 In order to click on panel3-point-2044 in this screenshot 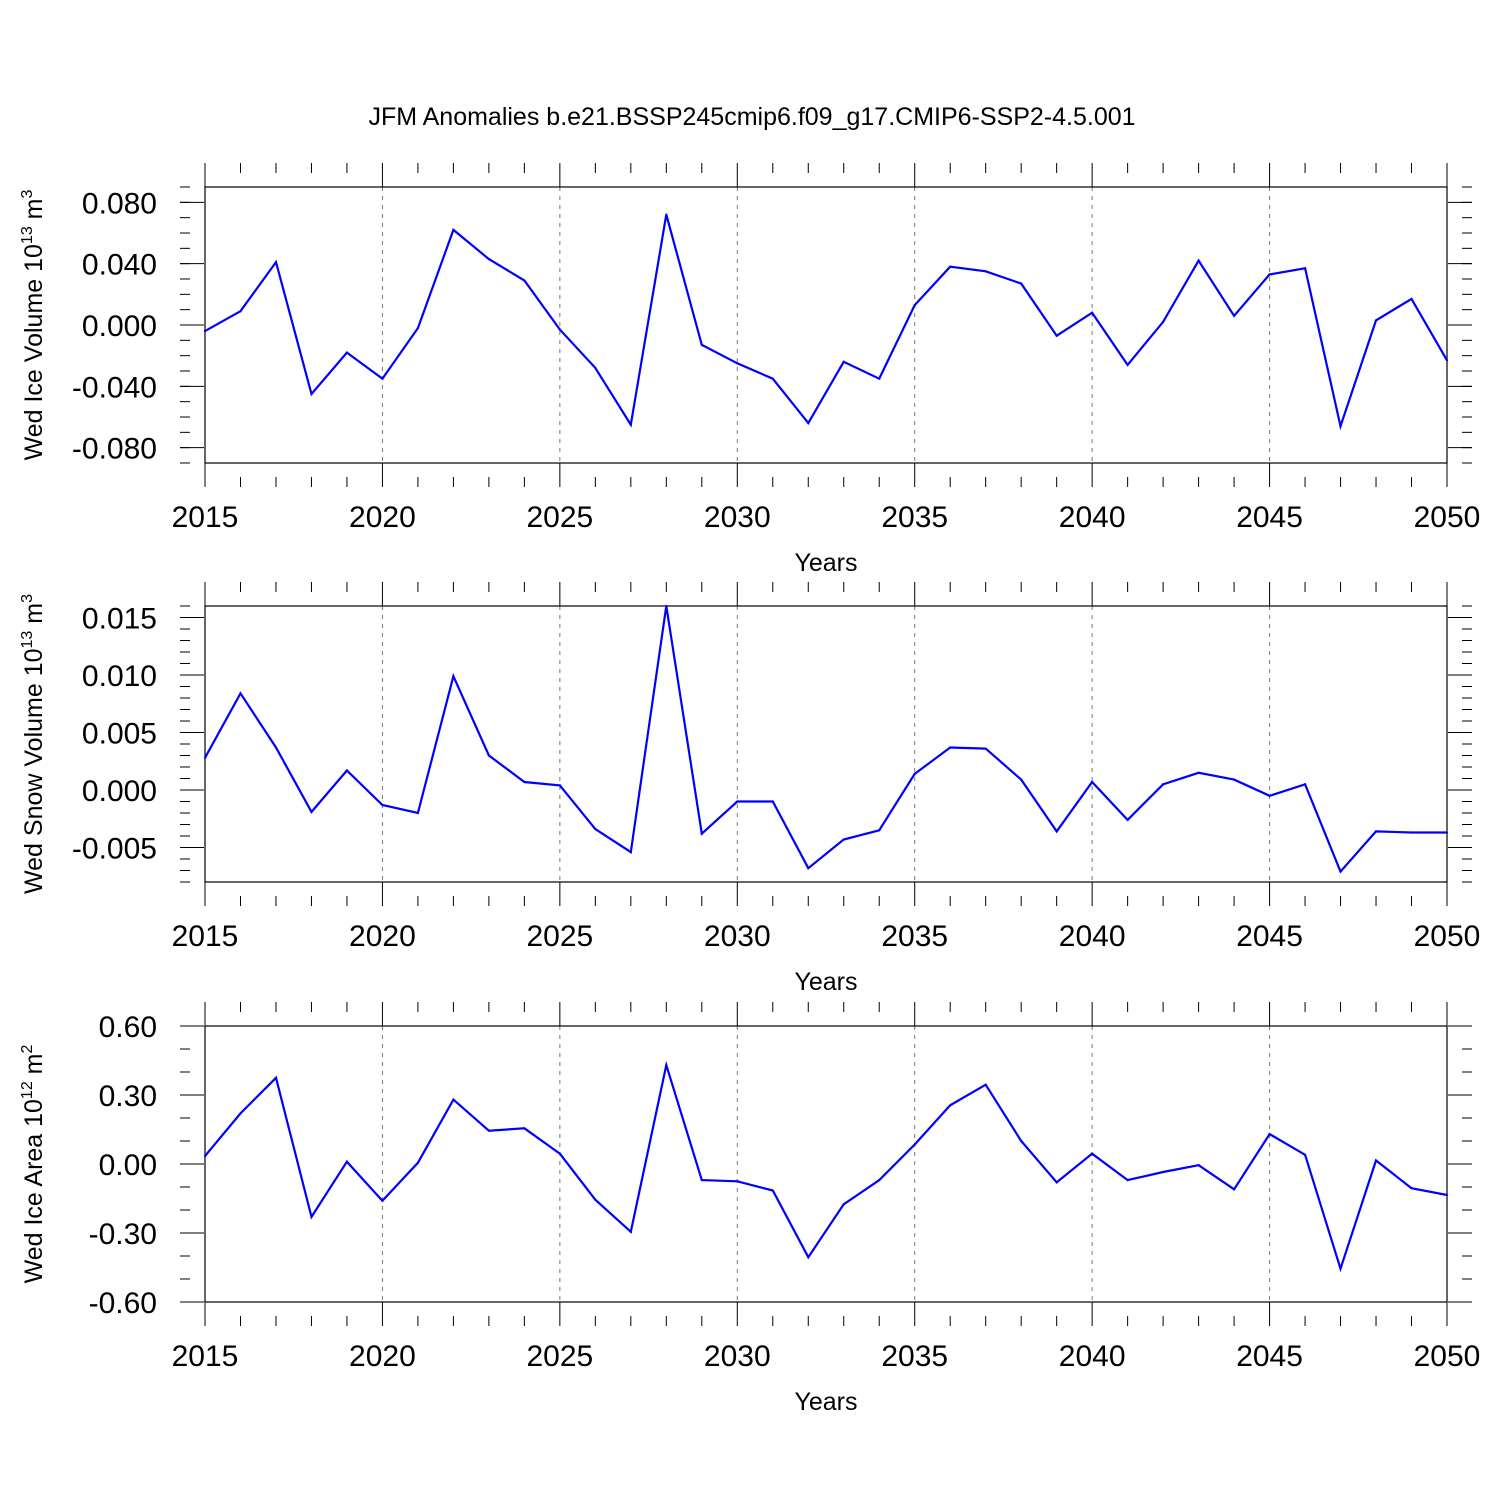, I will do `click(1234, 1189)`.